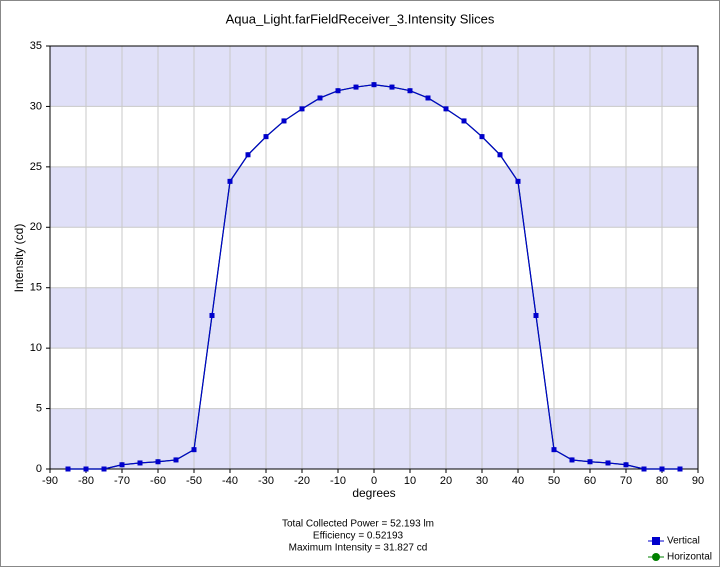 The height and width of the screenshot is (572, 720). Describe the element at coordinates (482, 481) in the screenshot. I see `x-tick-label: 30` at that location.